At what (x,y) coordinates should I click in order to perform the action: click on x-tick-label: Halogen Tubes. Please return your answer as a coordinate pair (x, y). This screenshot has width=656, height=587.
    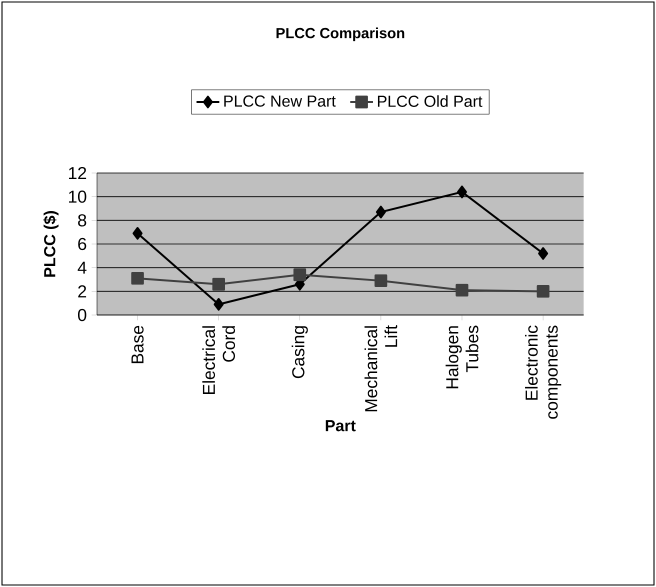
    Looking at the image, I should click on (462, 357).